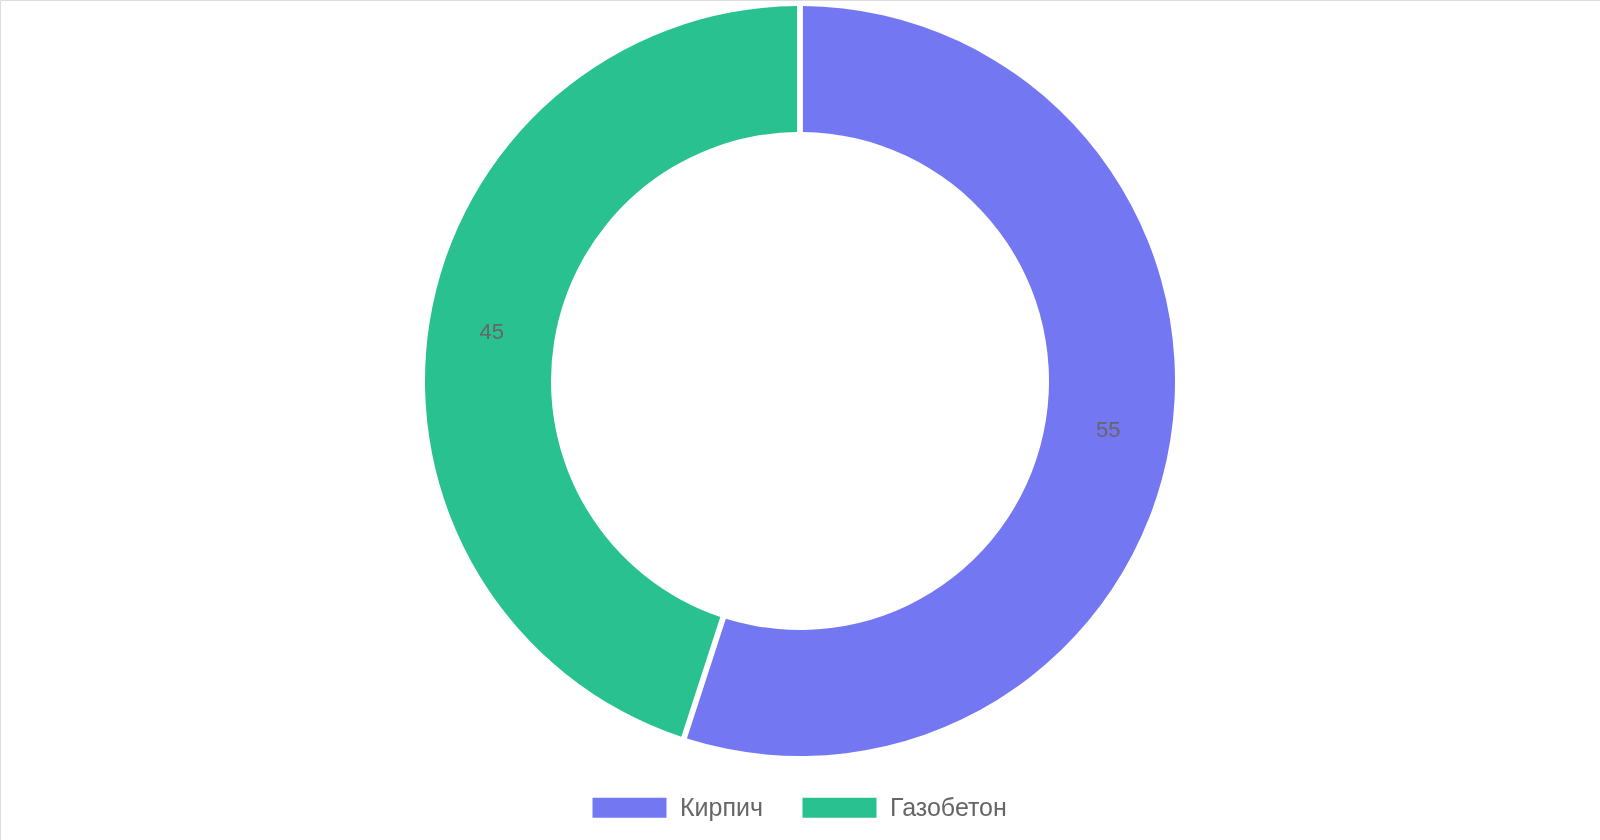 The width and height of the screenshot is (1600, 840). Describe the element at coordinates (948, 806) in the screenshot. I see `legend-label: Газобетон` at that location.